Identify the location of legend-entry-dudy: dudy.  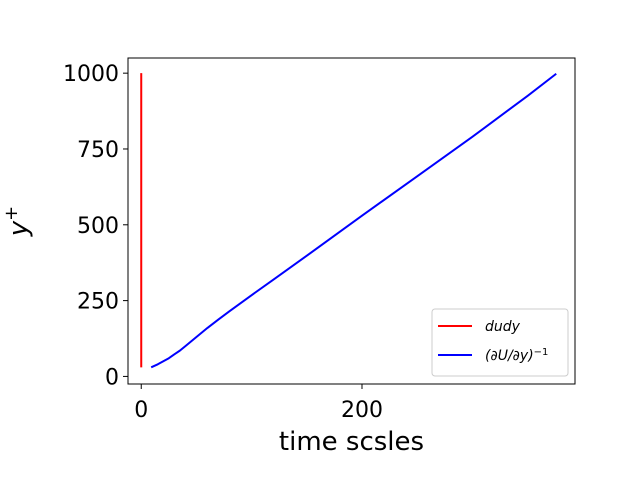
(503, 327).